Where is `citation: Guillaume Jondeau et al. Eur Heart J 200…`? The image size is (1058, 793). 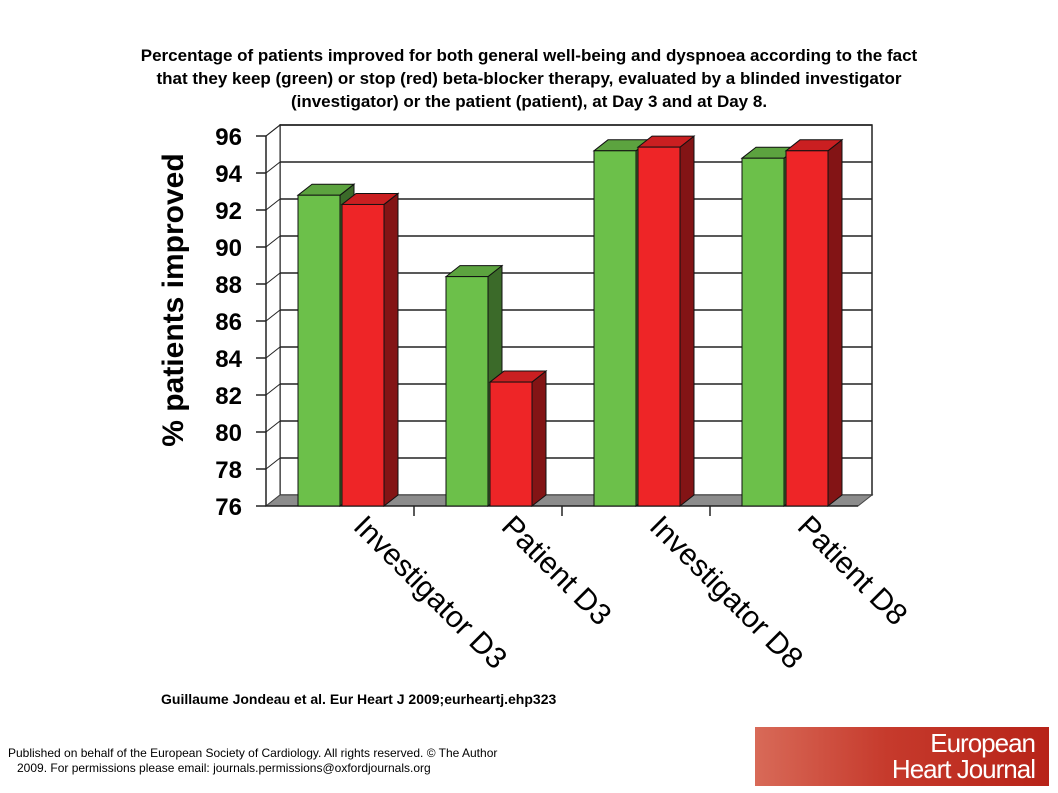 citation: Guillaume Jondeau et al. Eur Heart J 200… is located at coordinates (359, 699).